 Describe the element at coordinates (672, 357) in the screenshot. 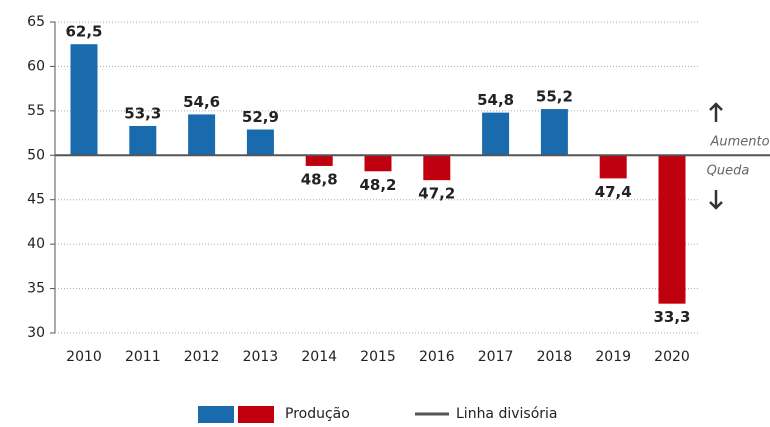

I see `x-tick-label: 2020` at that location.